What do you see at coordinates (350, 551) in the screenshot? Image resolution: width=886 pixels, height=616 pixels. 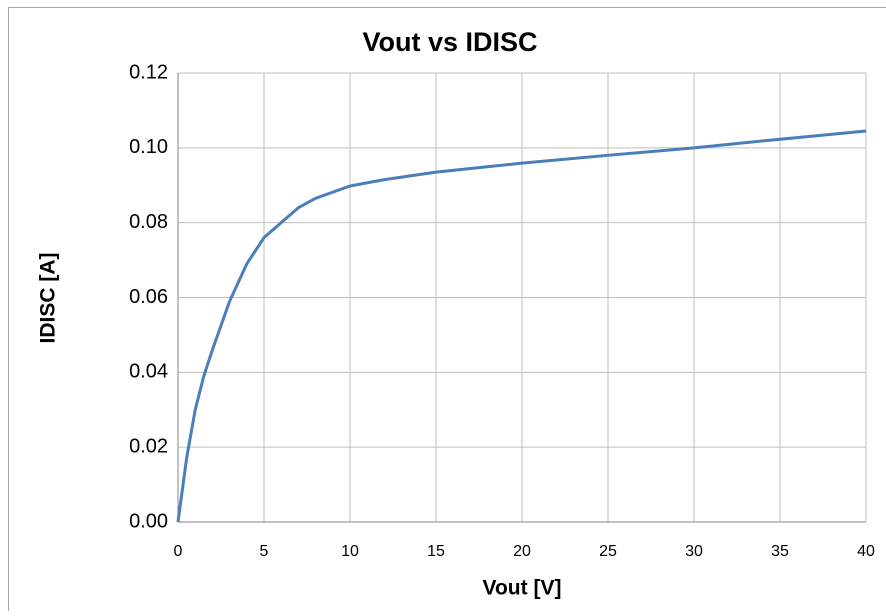 I see `x-tick-label: 10` at bounding box center [350, 551].